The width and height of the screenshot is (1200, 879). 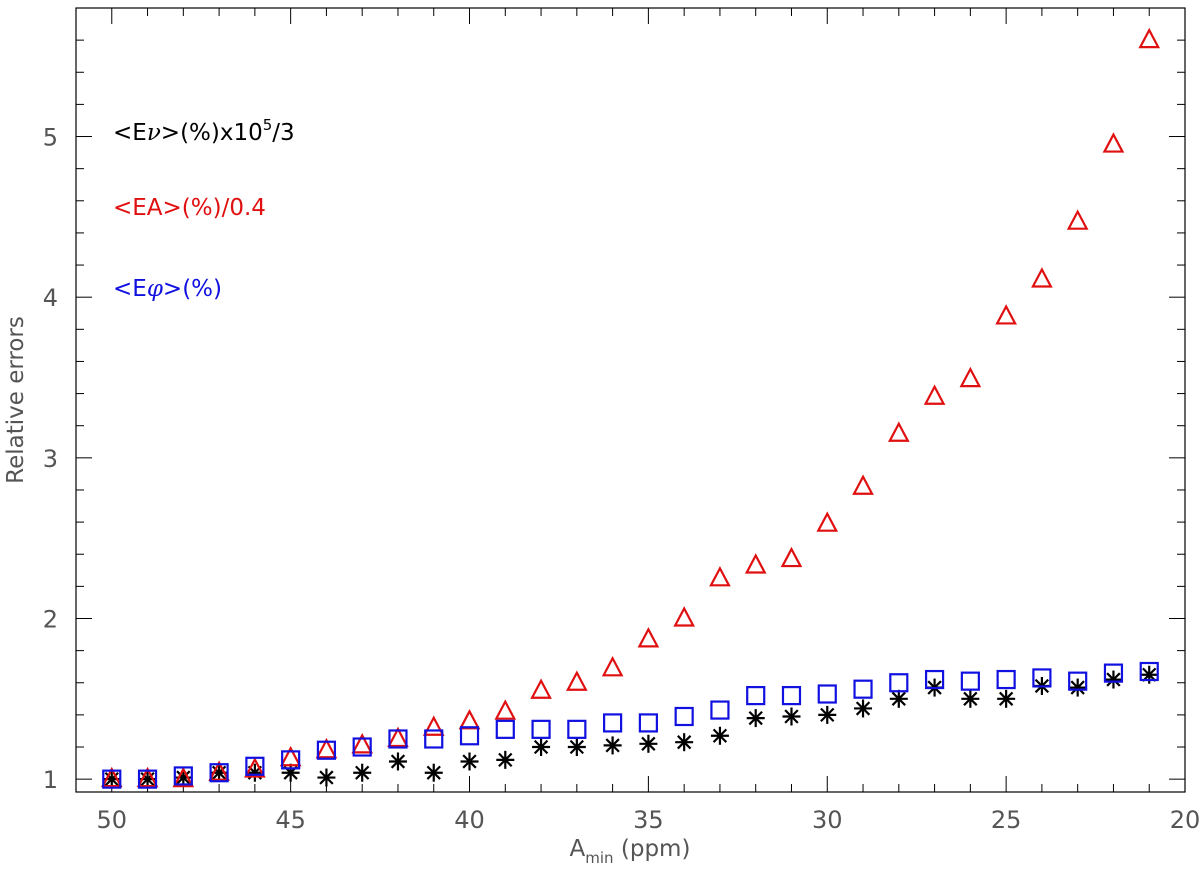 What do you see at coordinates (112, 820) in the screenshot?
I see `x-tick-label: 50` at bounding box center [112, 820].